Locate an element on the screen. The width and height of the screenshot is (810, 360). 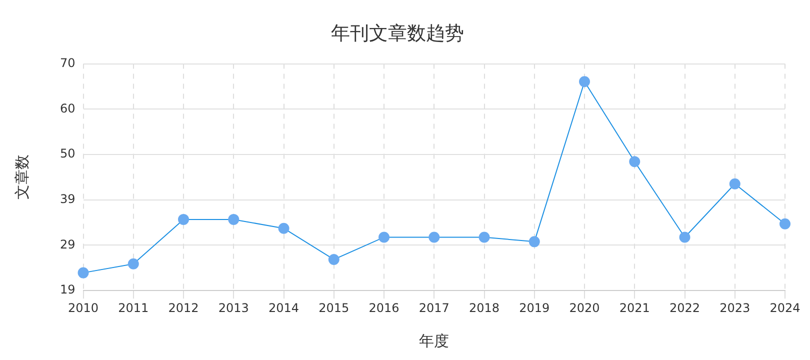
x-tick-label: 2021 is located at coordinates (634, 307).